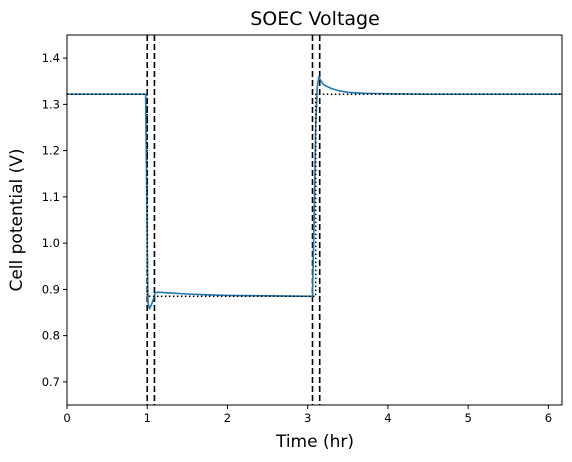  Describe the element at coordinates (314, 442) in the screenshot. I see `x-axis-label: Time (hr)` at that location.